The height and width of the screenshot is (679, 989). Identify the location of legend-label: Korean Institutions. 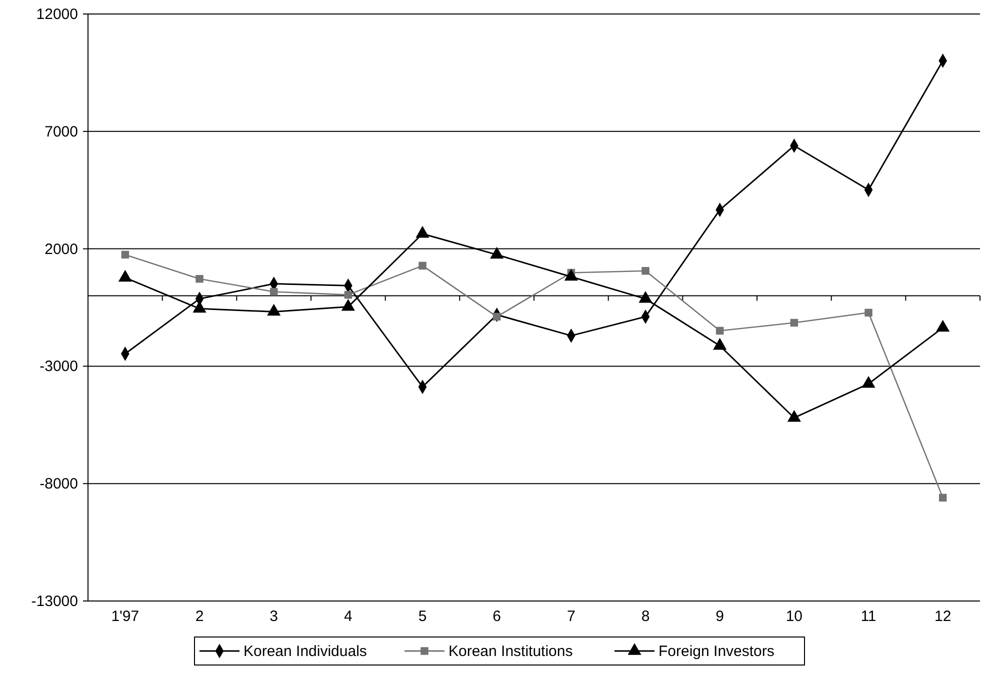
(510, 651).